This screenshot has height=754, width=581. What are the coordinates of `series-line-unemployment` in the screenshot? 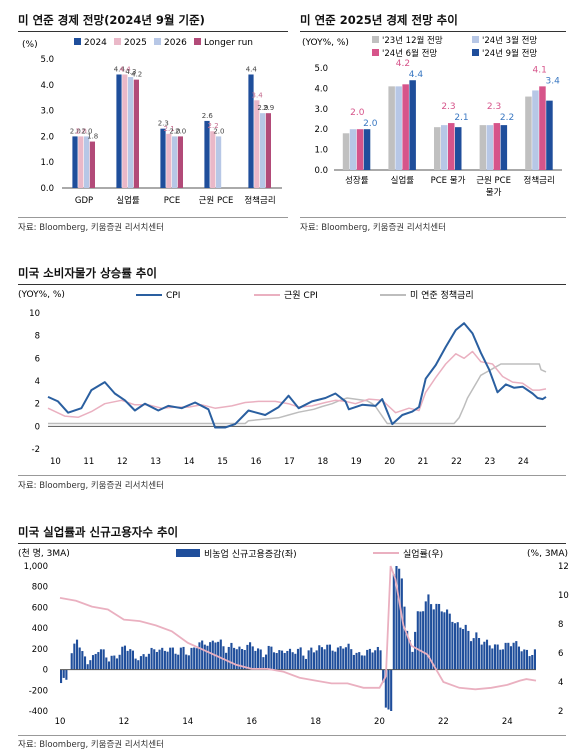 It's located at (298, 628).